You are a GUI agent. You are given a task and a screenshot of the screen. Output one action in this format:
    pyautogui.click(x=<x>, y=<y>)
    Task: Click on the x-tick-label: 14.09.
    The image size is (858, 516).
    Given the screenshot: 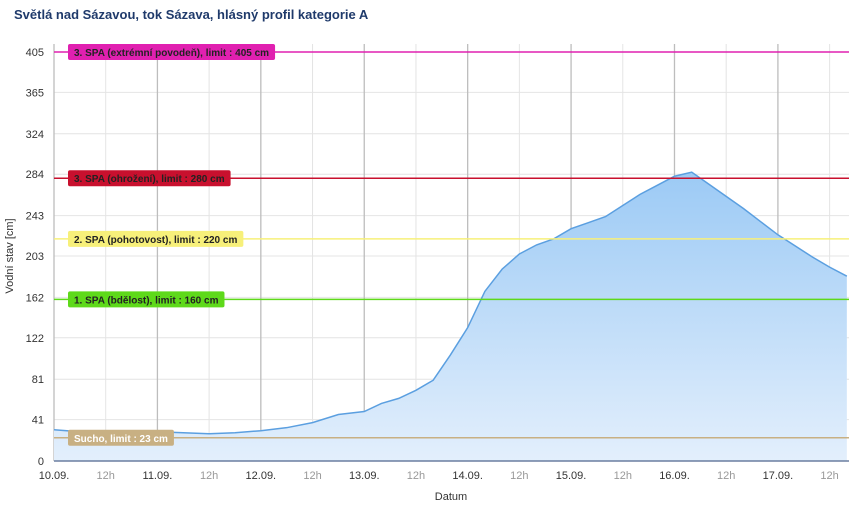 What is the action you would take?
    pyautogui.click(x=467, y=476)
    